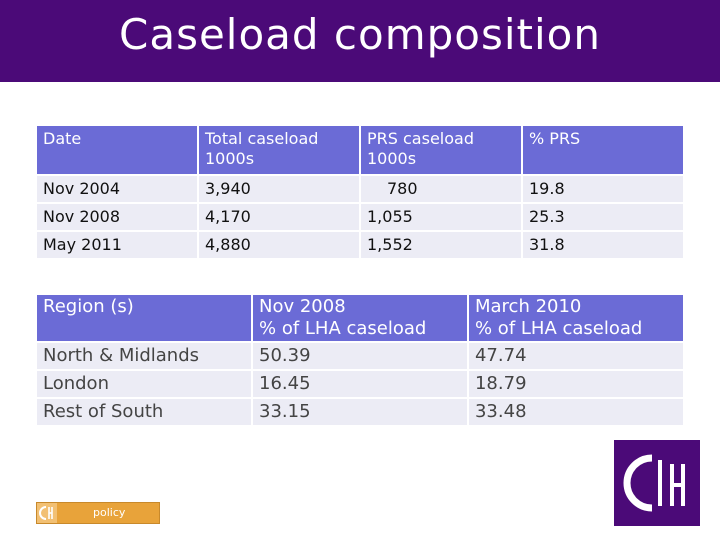 This screenshot has height=540, width=720. I want to click on header-line: March 2010% of LHA caseload, so click(558, 317).